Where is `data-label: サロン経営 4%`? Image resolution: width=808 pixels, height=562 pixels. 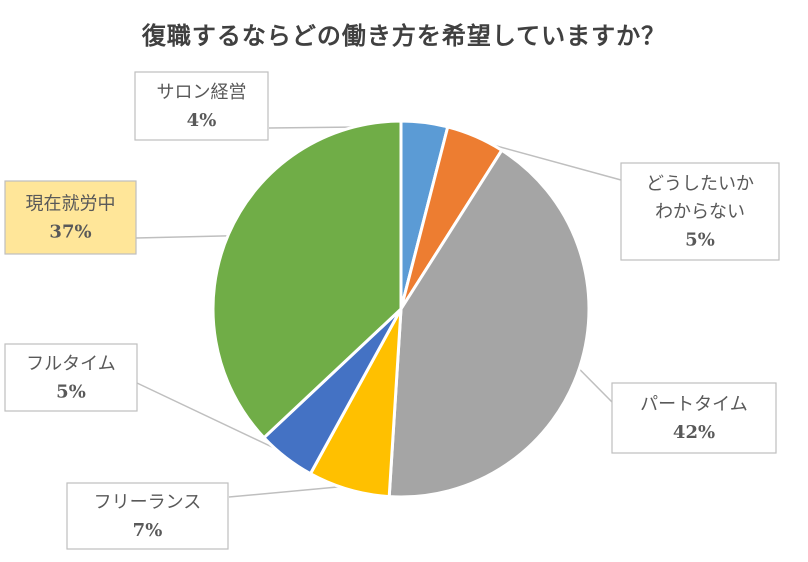
data-label: サロン経営 4% is located at coordinates (201, 106).